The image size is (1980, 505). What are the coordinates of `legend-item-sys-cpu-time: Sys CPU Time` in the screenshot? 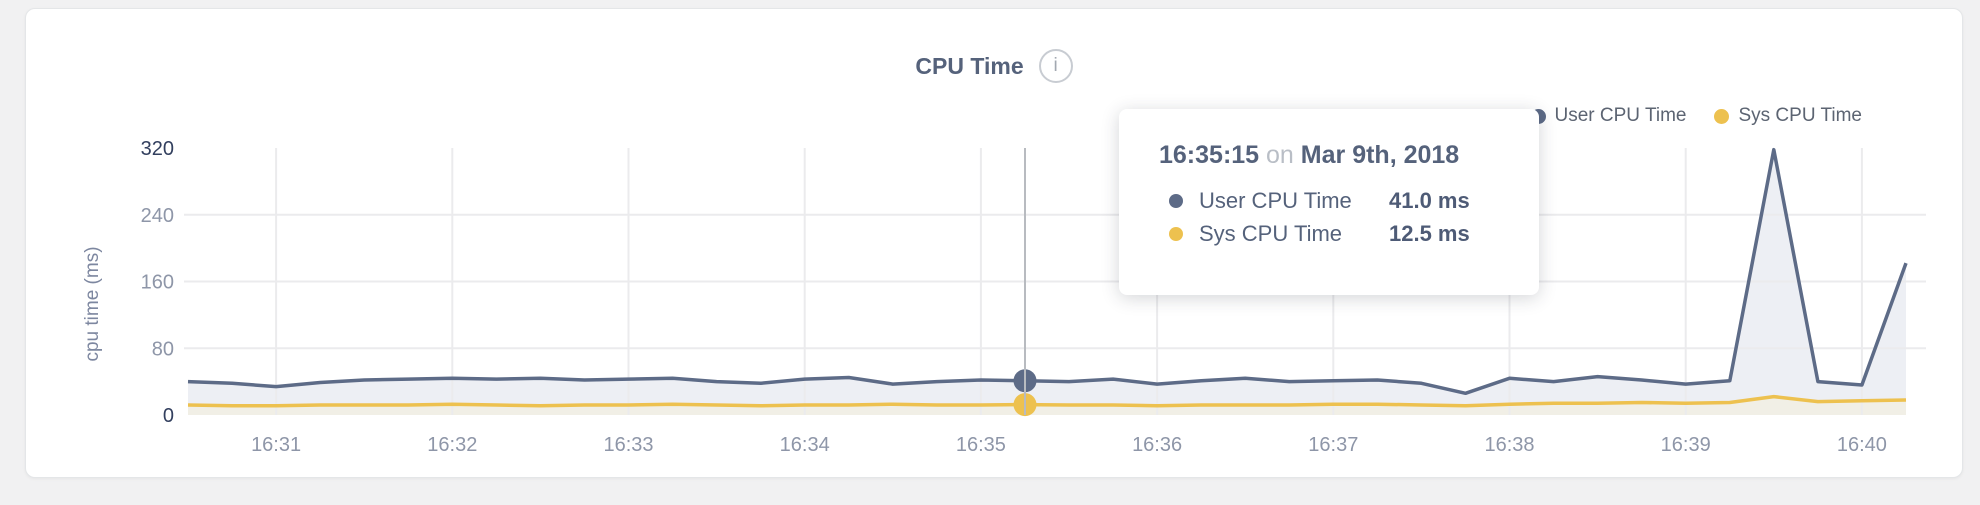 It's located at (1788, 116).